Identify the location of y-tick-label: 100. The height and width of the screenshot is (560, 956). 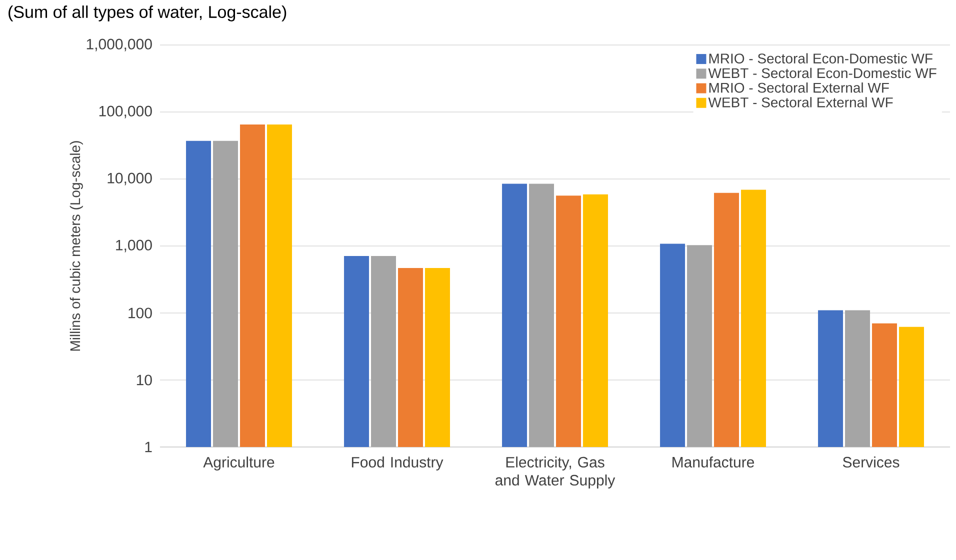
(140, 313).